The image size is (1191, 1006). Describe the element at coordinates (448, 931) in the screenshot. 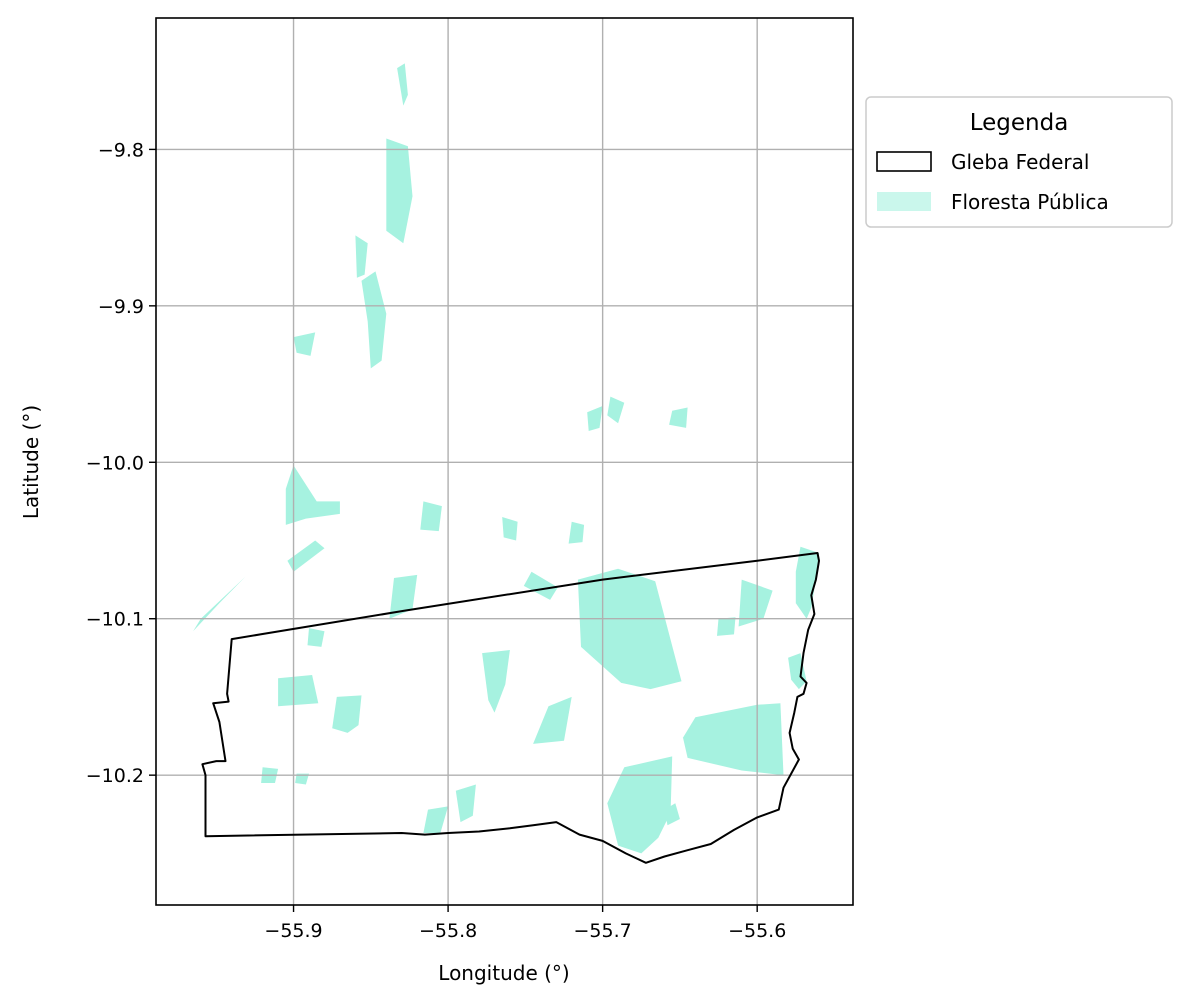

I see `x-tick-label: −55.8` at that location.